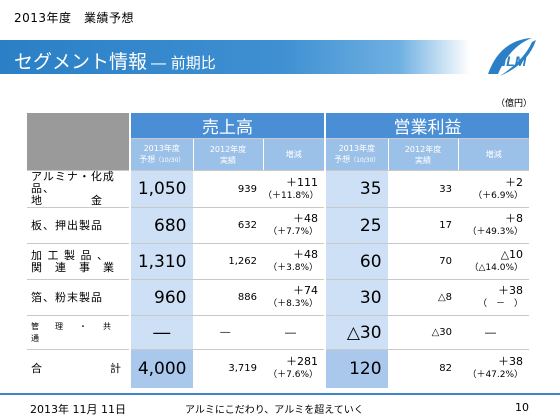 This screenshot has width=560, height=420. I want to click on sales-cur-header: 2013年度 予想（10/30）, so click(162, 154).